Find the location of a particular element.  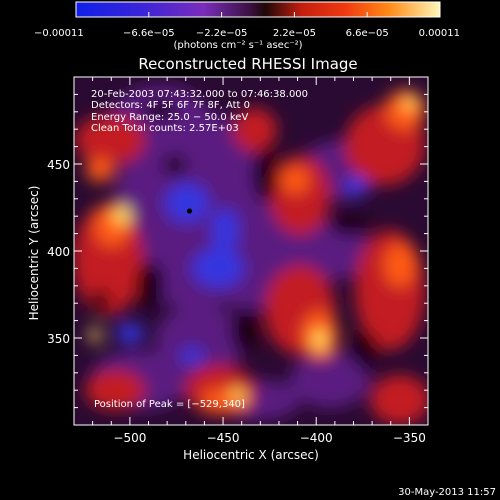

y-tick-label: 400 is located at coordinates (58, 252).